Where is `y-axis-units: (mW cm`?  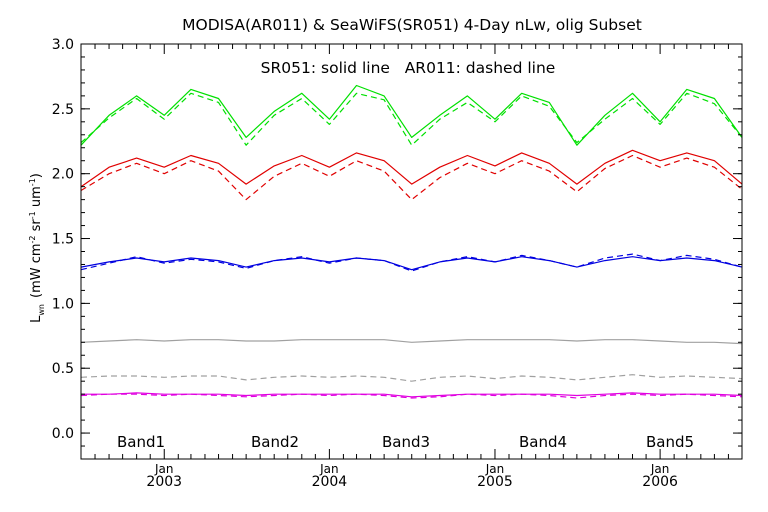
y-axis-units: (mW cm is located at coordinates (36, 270).